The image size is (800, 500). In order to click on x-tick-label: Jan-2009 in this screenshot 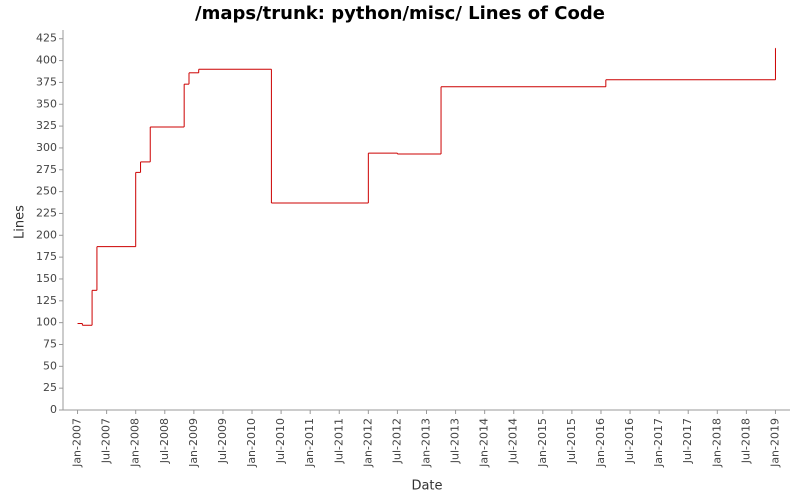, I will do `click(193, 443)`.